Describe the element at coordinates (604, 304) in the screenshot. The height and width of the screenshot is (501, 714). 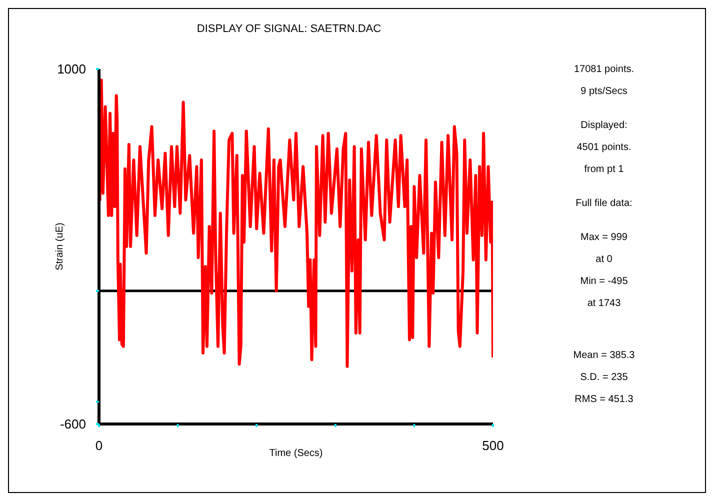
I see `text: at 1743` at that location.